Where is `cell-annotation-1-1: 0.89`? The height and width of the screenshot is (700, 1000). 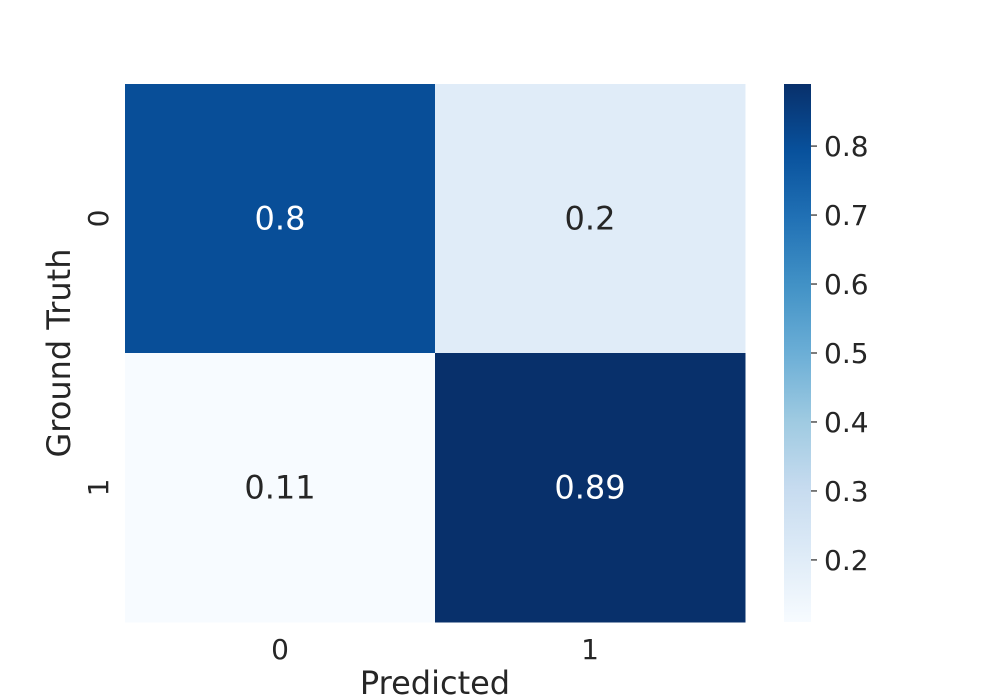
cell-annotation-1-1: 0.89 is located at coordinates (589, 488).